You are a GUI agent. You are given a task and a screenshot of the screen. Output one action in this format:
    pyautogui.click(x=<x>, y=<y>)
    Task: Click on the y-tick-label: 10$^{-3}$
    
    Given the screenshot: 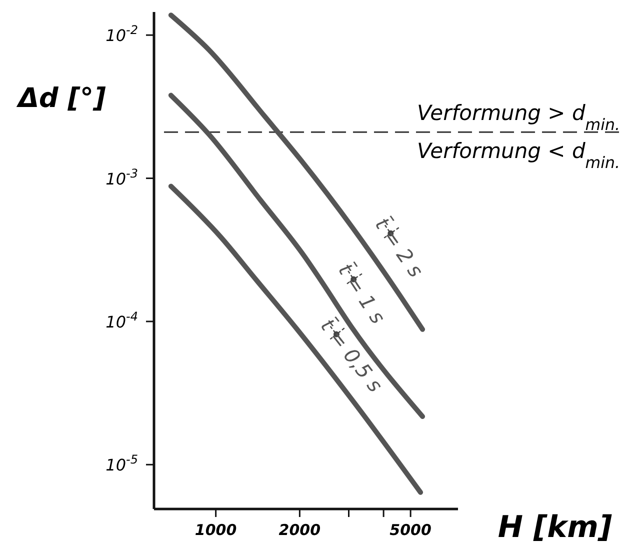 What is the action you would take?
    pyautogui.click(x=122, y=177)
    